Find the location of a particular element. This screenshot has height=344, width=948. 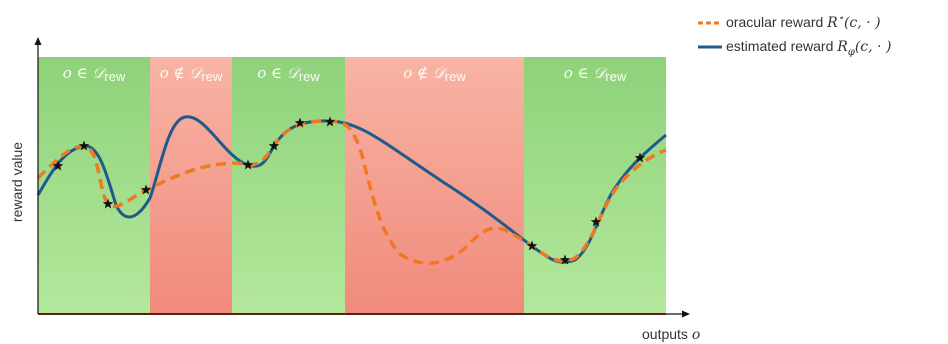

x-axis-label: outputs o is located at coordinates (671, 334).